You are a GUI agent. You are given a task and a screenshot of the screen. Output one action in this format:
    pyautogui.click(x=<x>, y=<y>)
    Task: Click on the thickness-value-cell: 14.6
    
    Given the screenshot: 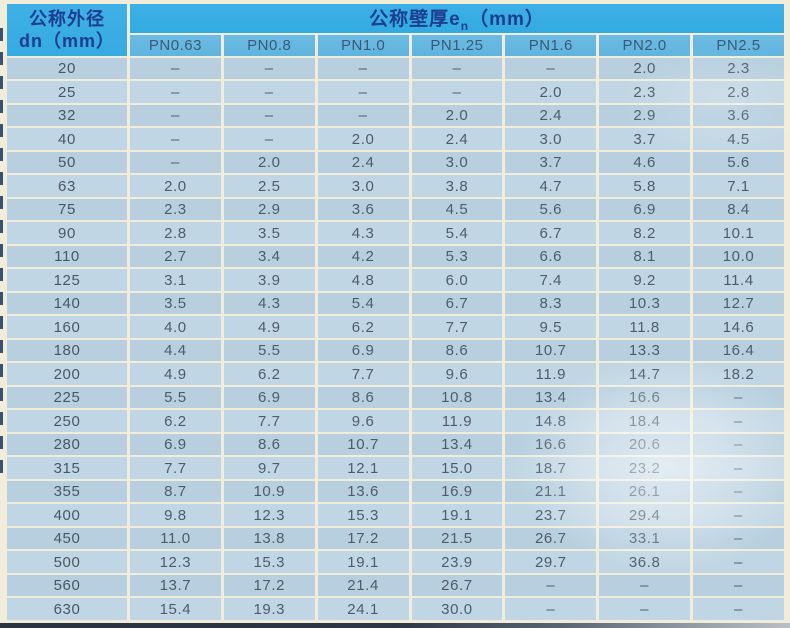 What is the action you would take?
    pyautogui.click(x=738, y=327)
    